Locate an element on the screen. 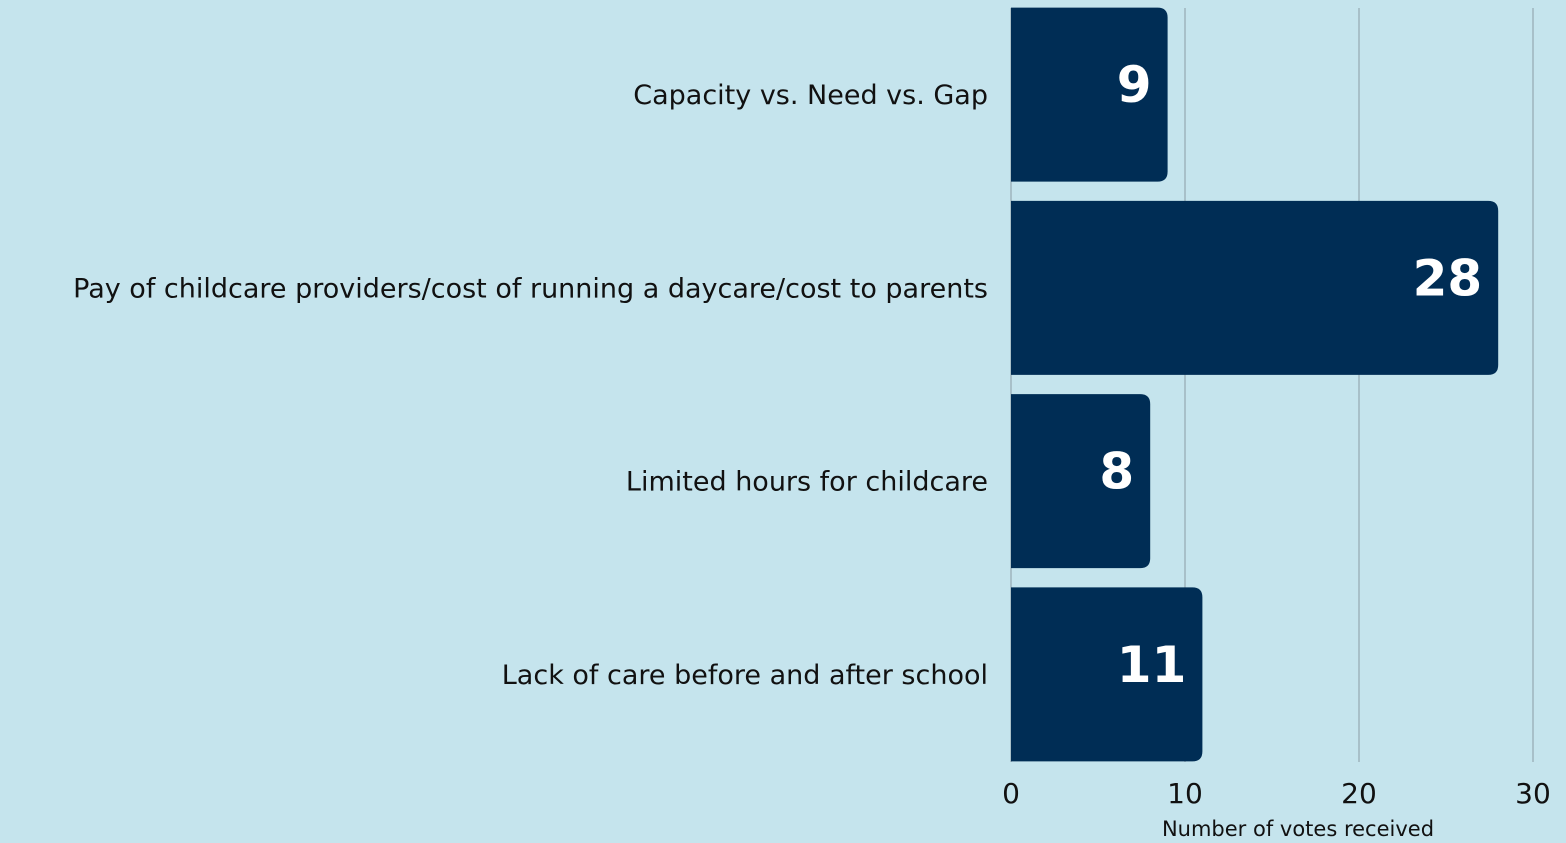  x-tick-label: 0 is located at coordinates (1011, 793).